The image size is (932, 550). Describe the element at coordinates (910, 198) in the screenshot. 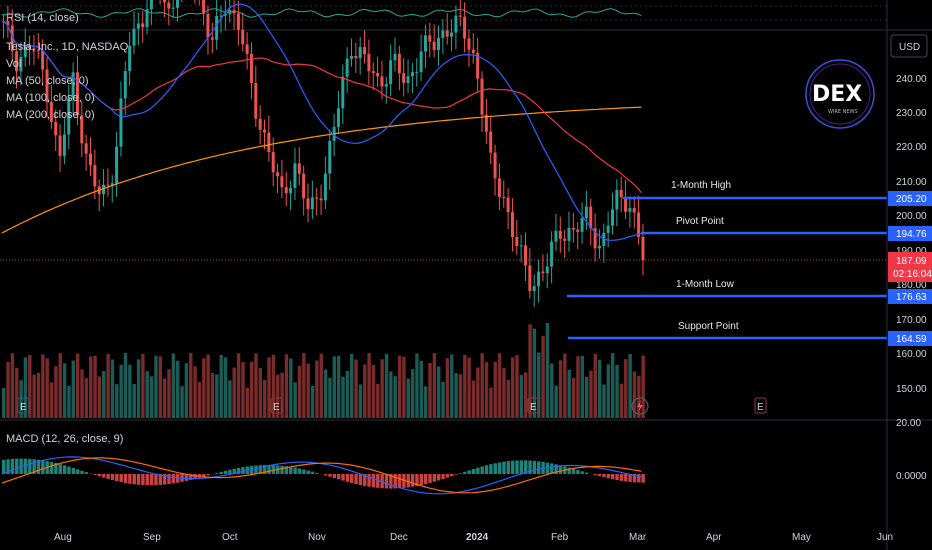

I see `level-tag-1-month-high` at that location.